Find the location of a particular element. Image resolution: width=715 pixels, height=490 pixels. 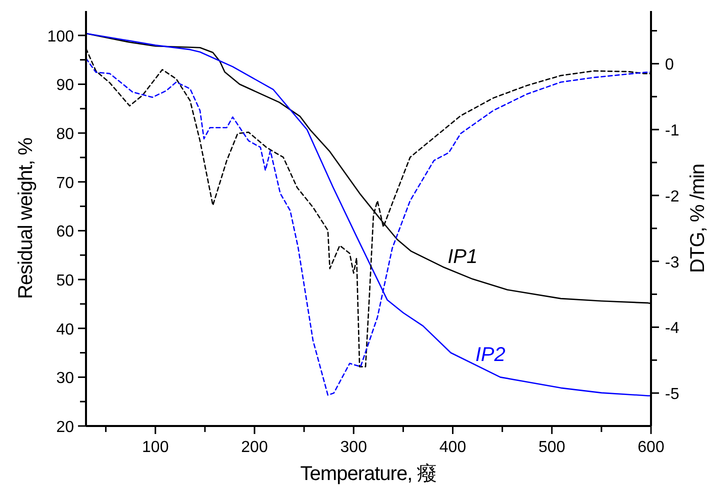

x-axis-title: Temperature, 癈 is located at coordinates (369, 474).